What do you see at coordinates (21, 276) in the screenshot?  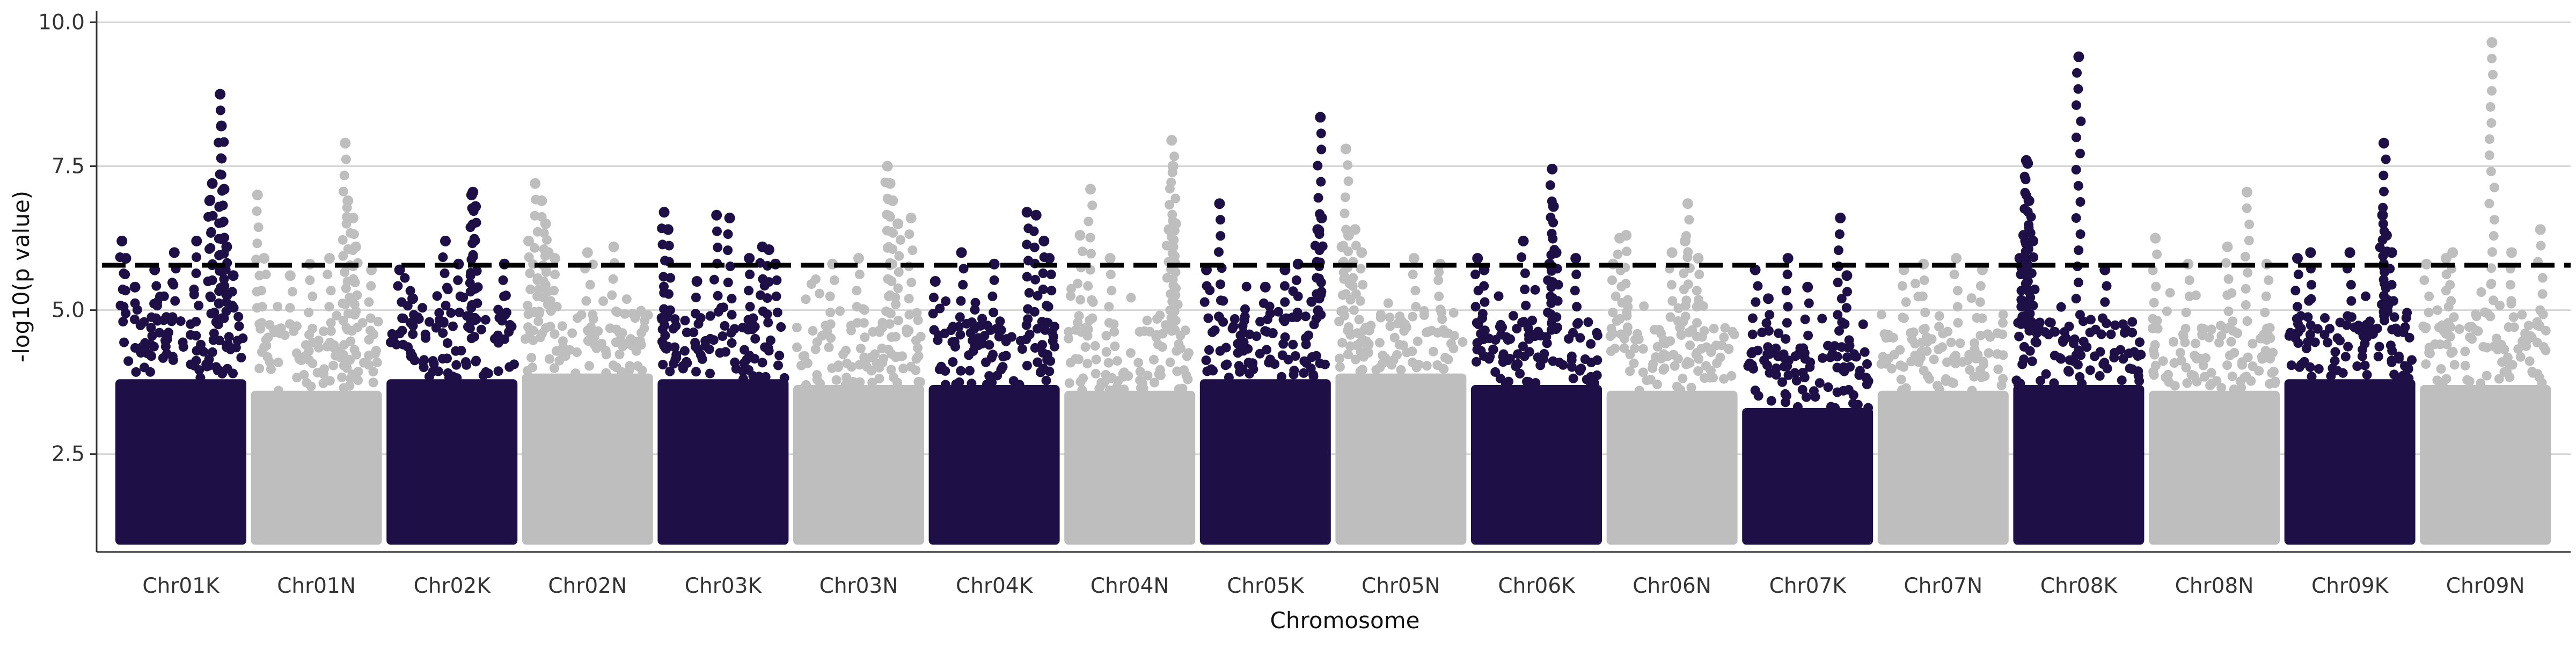 I see `y-axis-title: -log10(p value)` at bounding box center [21, 276].